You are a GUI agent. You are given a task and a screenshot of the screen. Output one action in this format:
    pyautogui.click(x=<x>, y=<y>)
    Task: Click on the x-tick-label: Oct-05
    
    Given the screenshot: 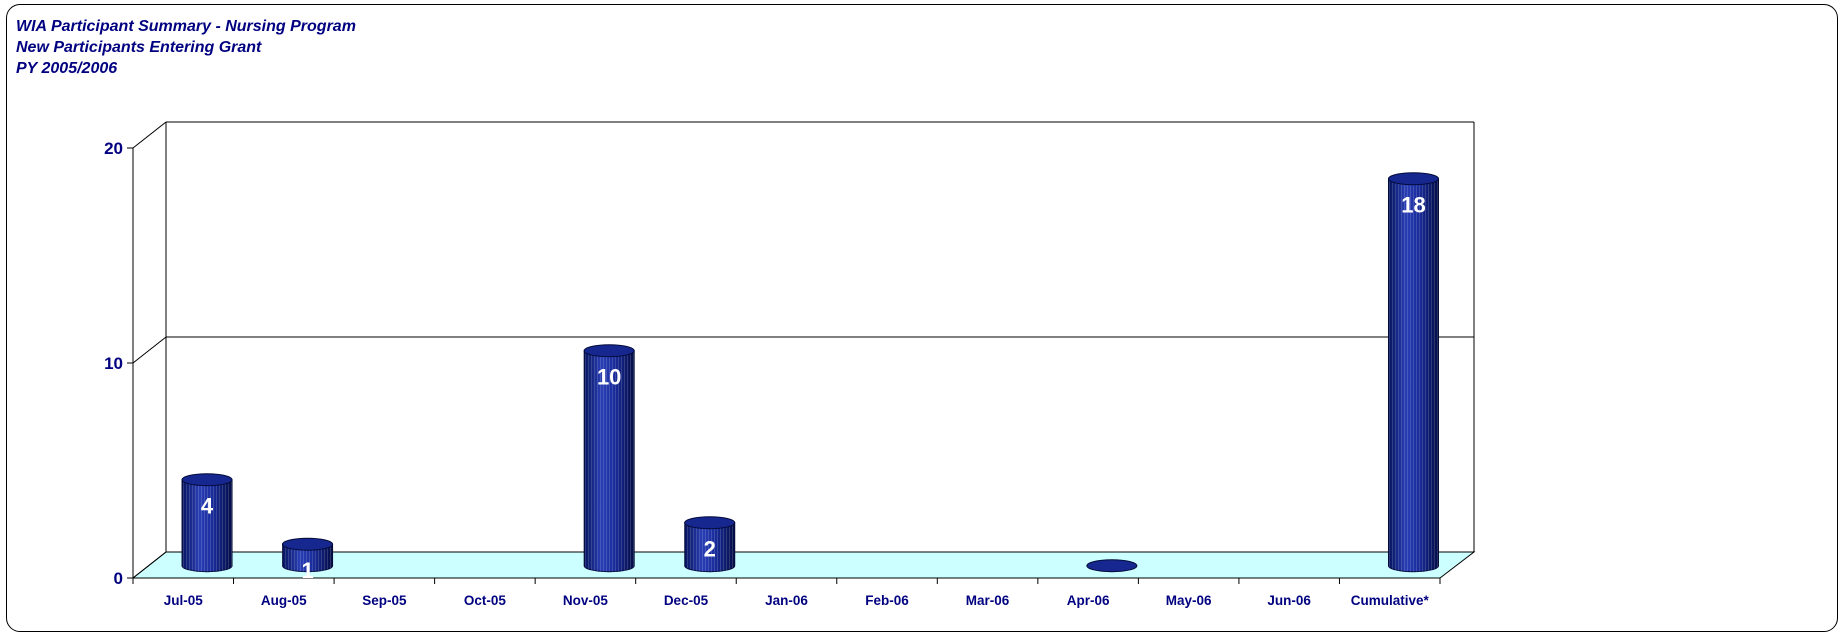 What is the action you would take?
    pyautogui.click(x=485, y=600)
    